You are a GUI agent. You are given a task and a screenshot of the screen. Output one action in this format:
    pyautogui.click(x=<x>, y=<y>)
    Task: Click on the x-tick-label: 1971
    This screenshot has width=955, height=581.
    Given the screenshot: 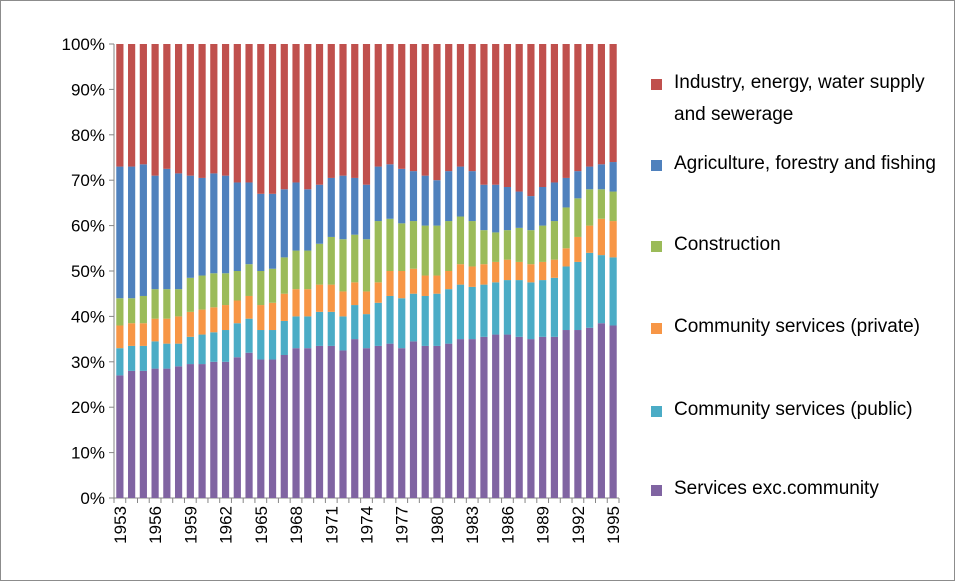 What is the action you would take?
    pyautogui.click(x=331, y=525)
    